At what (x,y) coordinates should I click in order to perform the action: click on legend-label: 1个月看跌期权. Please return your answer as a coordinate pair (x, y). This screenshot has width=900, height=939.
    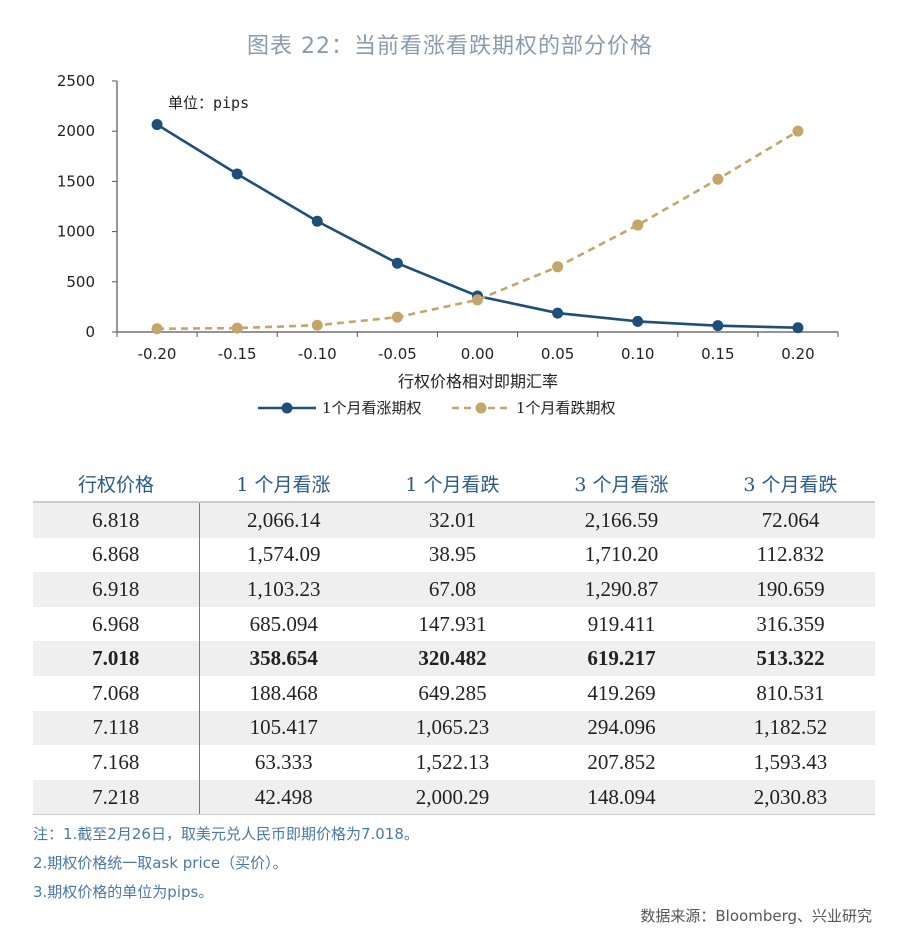
    Looking at the image, I should click on (566, 408).